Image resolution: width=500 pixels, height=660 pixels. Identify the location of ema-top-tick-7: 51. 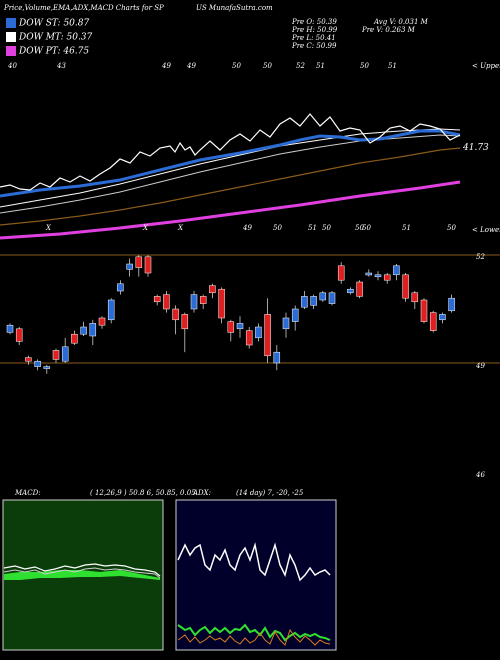
(320, 66).